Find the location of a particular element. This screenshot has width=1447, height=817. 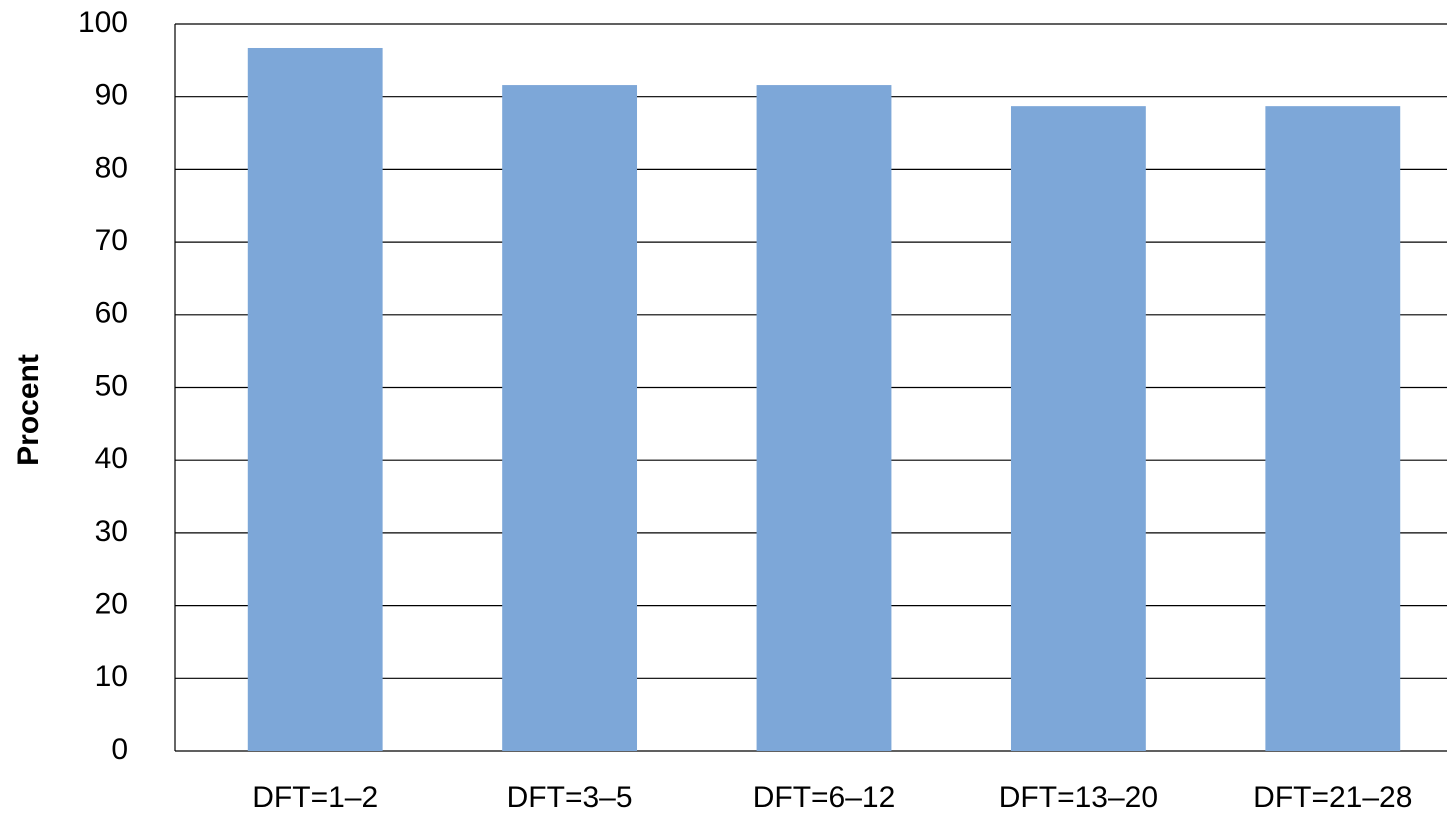

y-tick-label: 80 is located at coordinates (111, 167).